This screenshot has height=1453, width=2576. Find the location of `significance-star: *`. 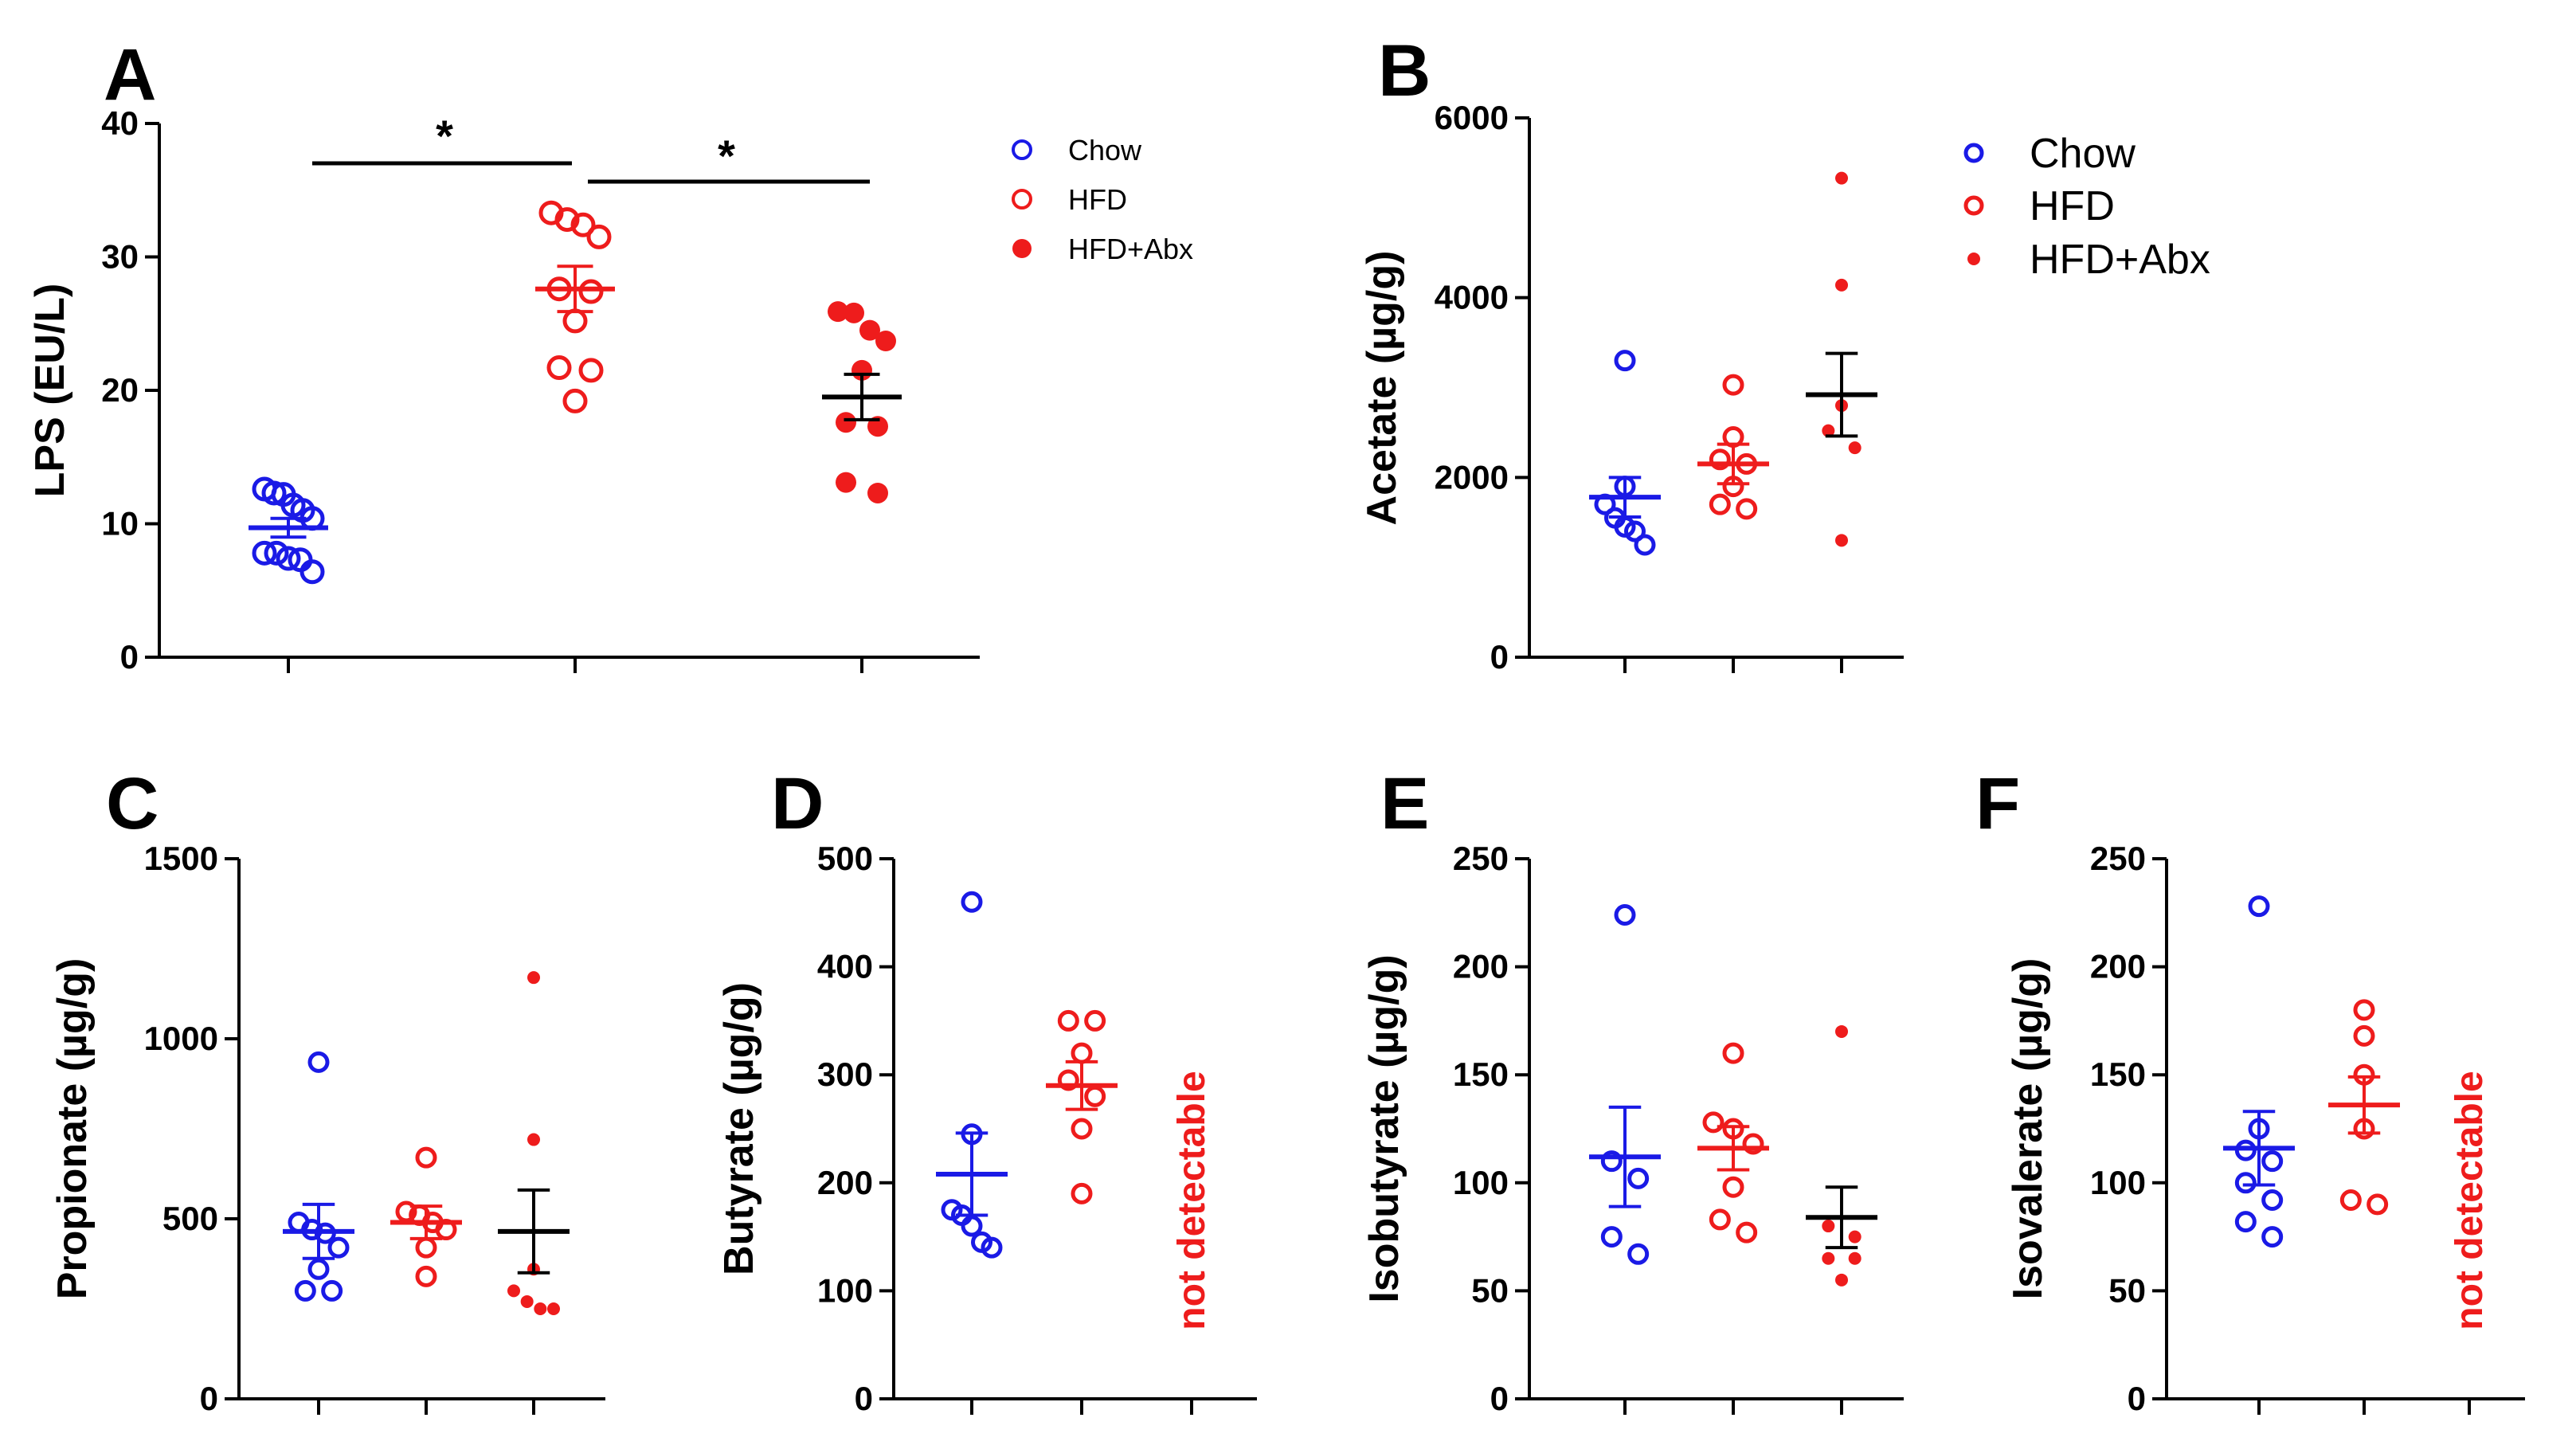

significance-star: * is located at coordinates (444, 136).